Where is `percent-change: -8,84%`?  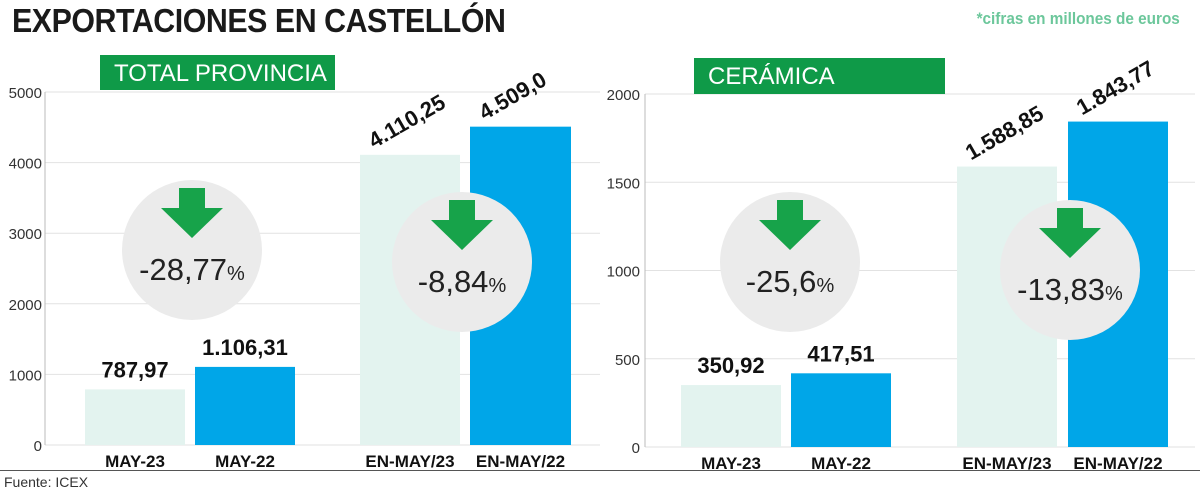 percent-change: -8,84% is located at coordinates (462, 281).